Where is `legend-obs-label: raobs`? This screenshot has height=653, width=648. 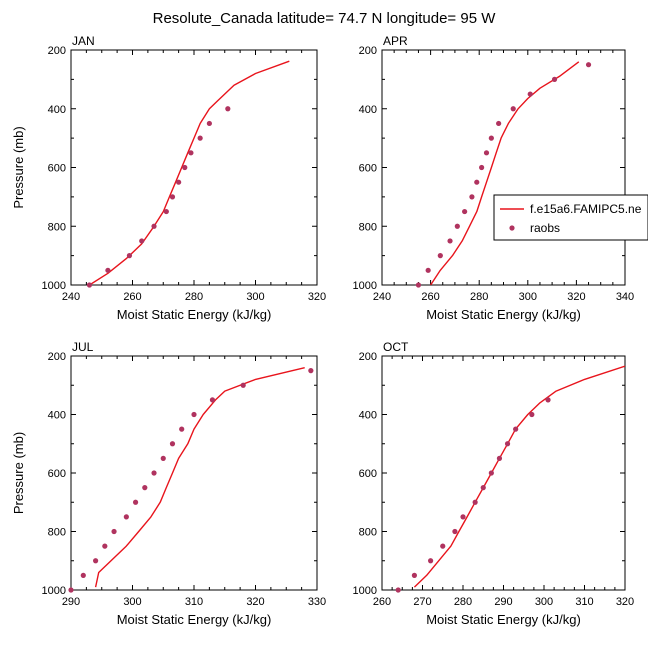
legend-obs-label: raobs is located at coordinates (545, 228).